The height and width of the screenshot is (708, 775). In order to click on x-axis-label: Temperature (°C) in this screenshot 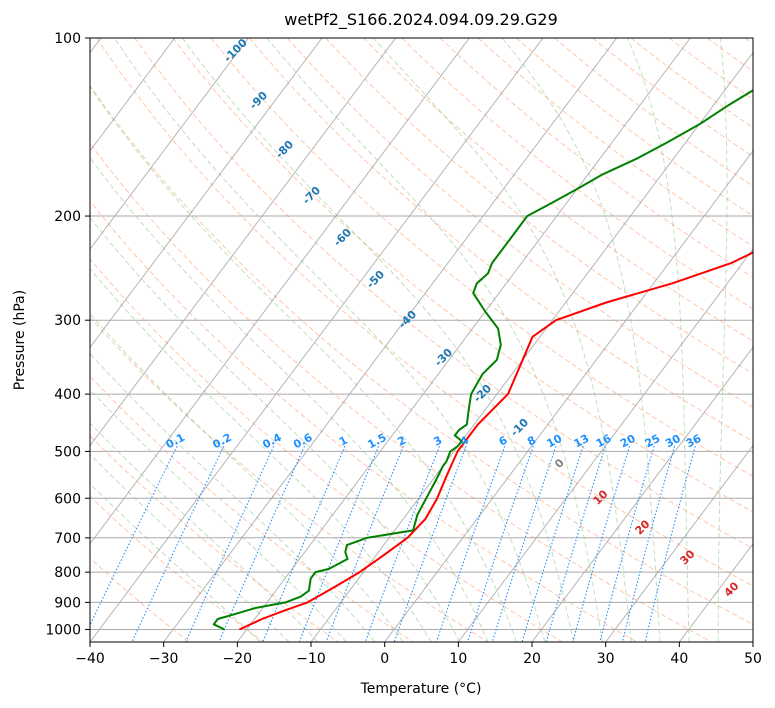, I will do `click(421, 689)`.